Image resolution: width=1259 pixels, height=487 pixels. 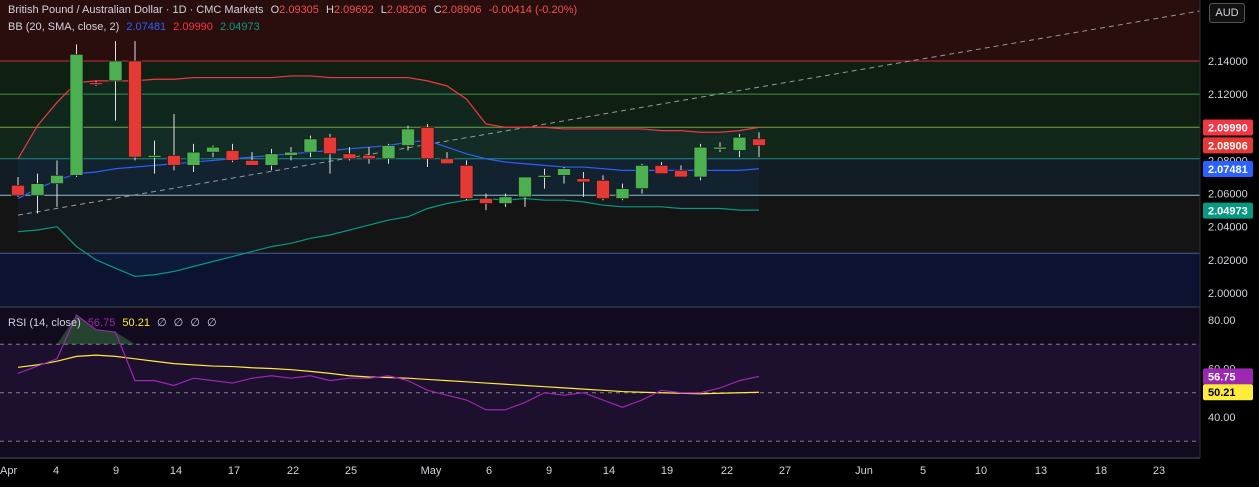 I want to click on price-tick-label: 2.06000, so click(x=1228, y=195).